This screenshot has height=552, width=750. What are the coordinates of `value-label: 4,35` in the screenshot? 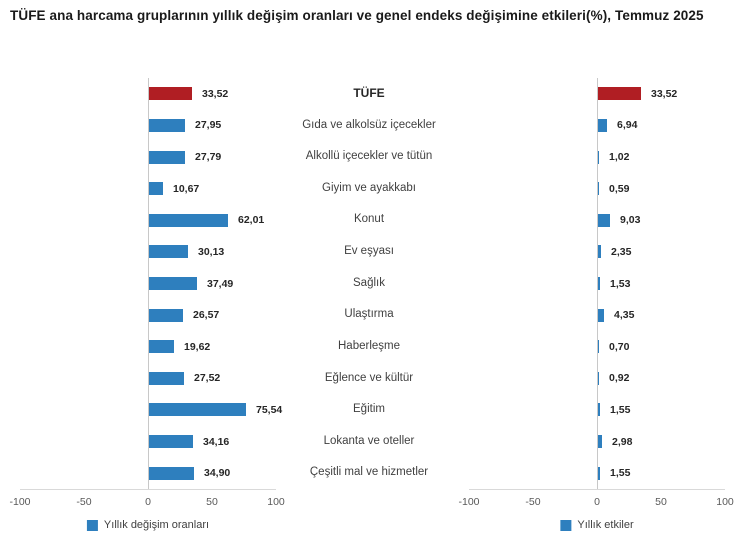 It's located at (624, 315).